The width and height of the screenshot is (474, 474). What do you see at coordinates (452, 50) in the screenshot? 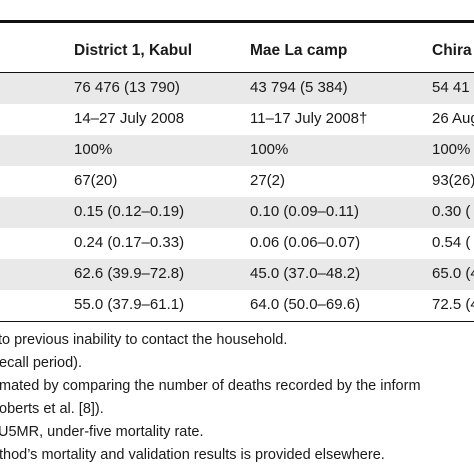
I see `column-header-chira: Chira` at bounding box center [452, 50].